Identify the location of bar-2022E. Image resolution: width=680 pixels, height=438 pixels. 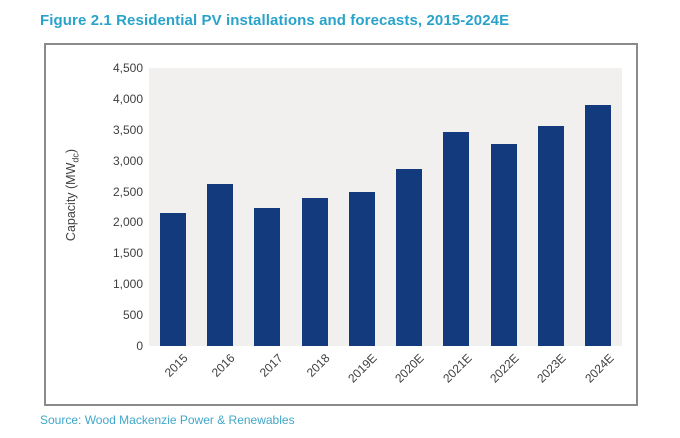
(503, 245).